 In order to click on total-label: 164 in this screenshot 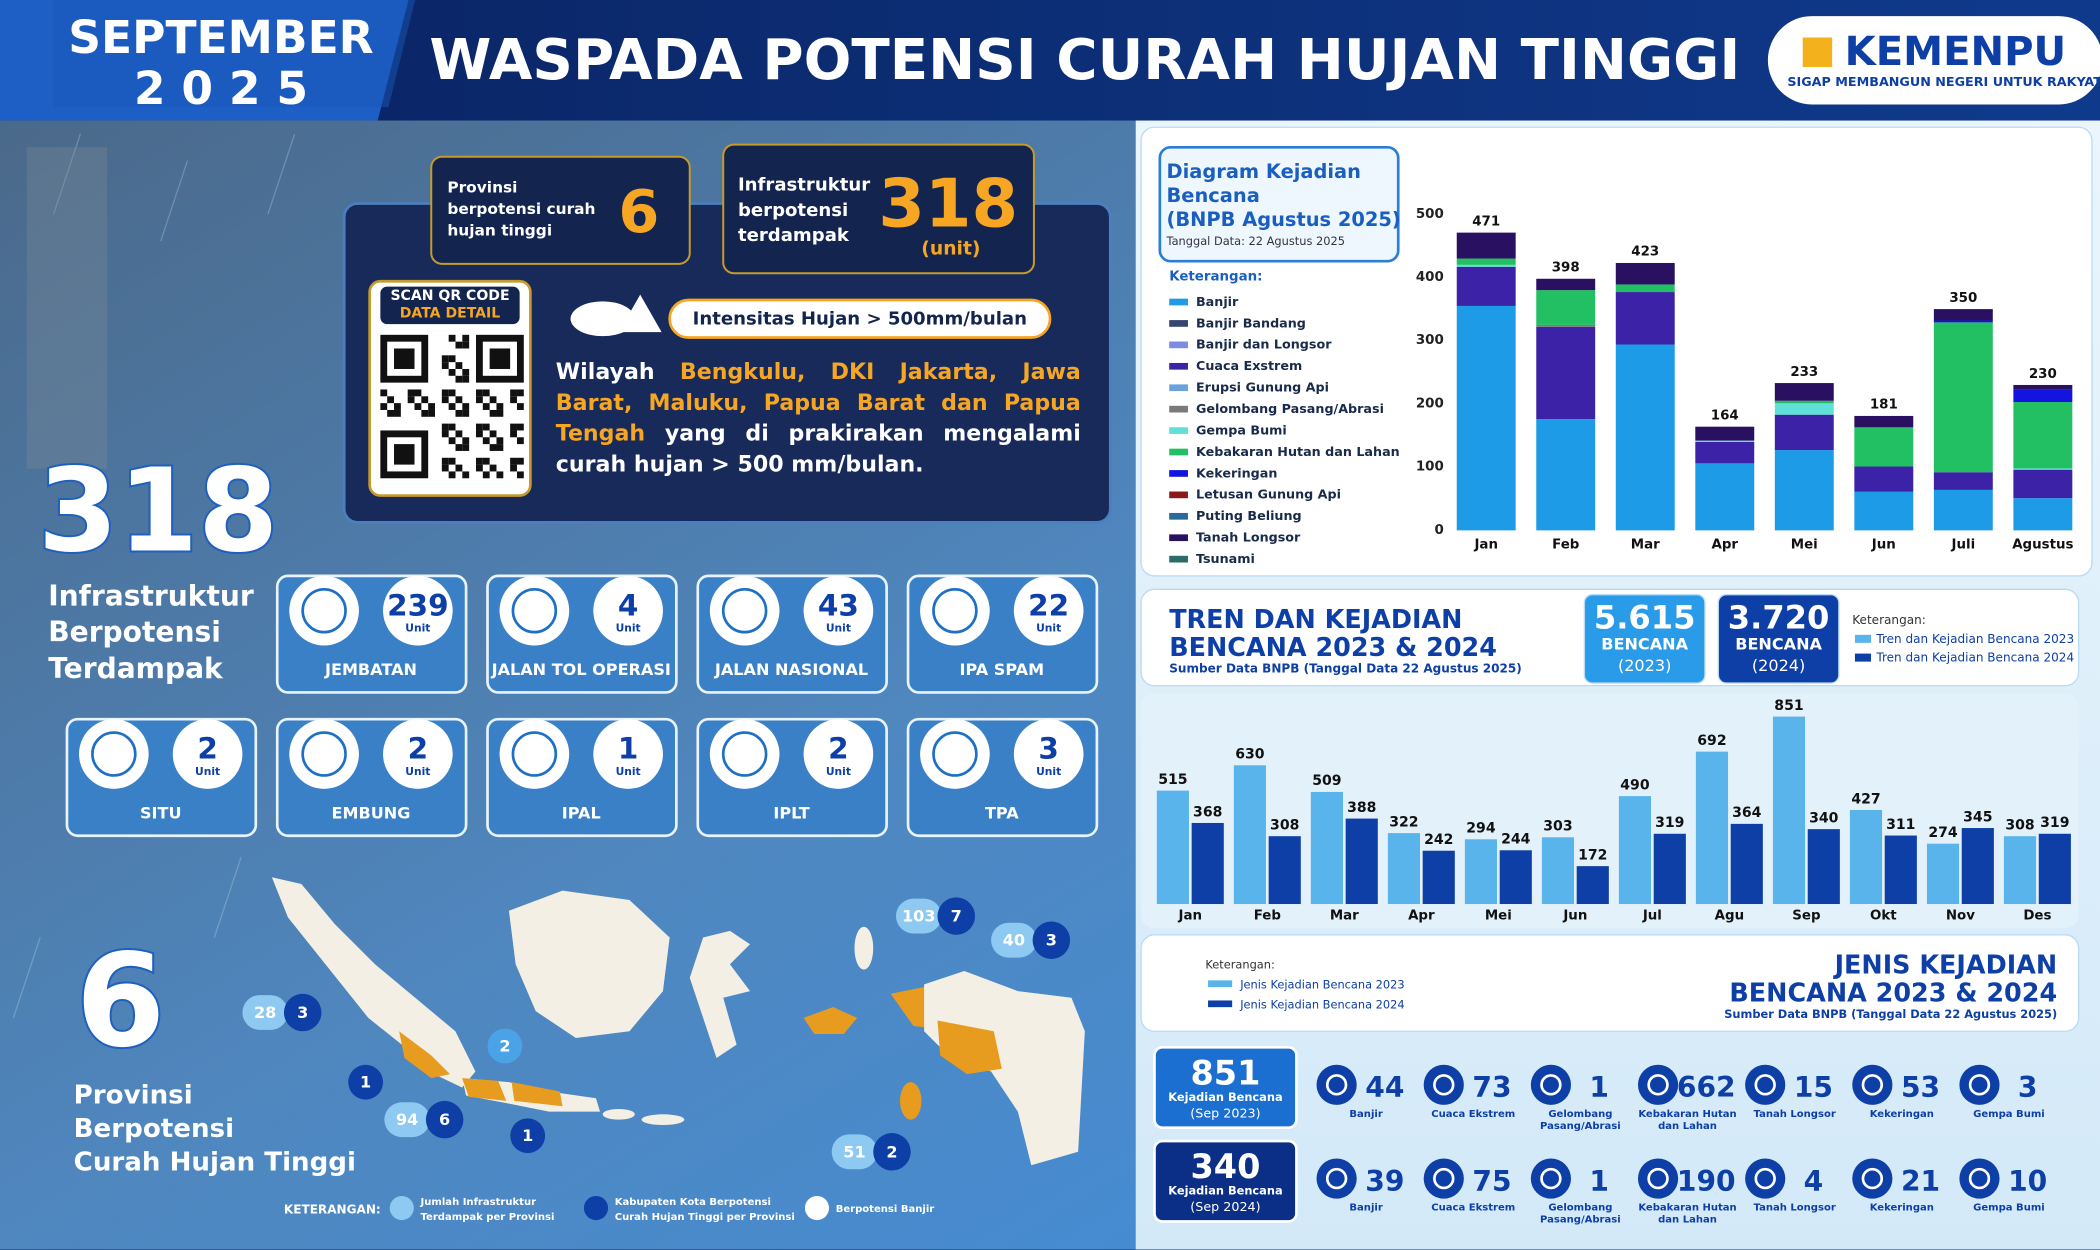, I will do `click(1725, 415)`.